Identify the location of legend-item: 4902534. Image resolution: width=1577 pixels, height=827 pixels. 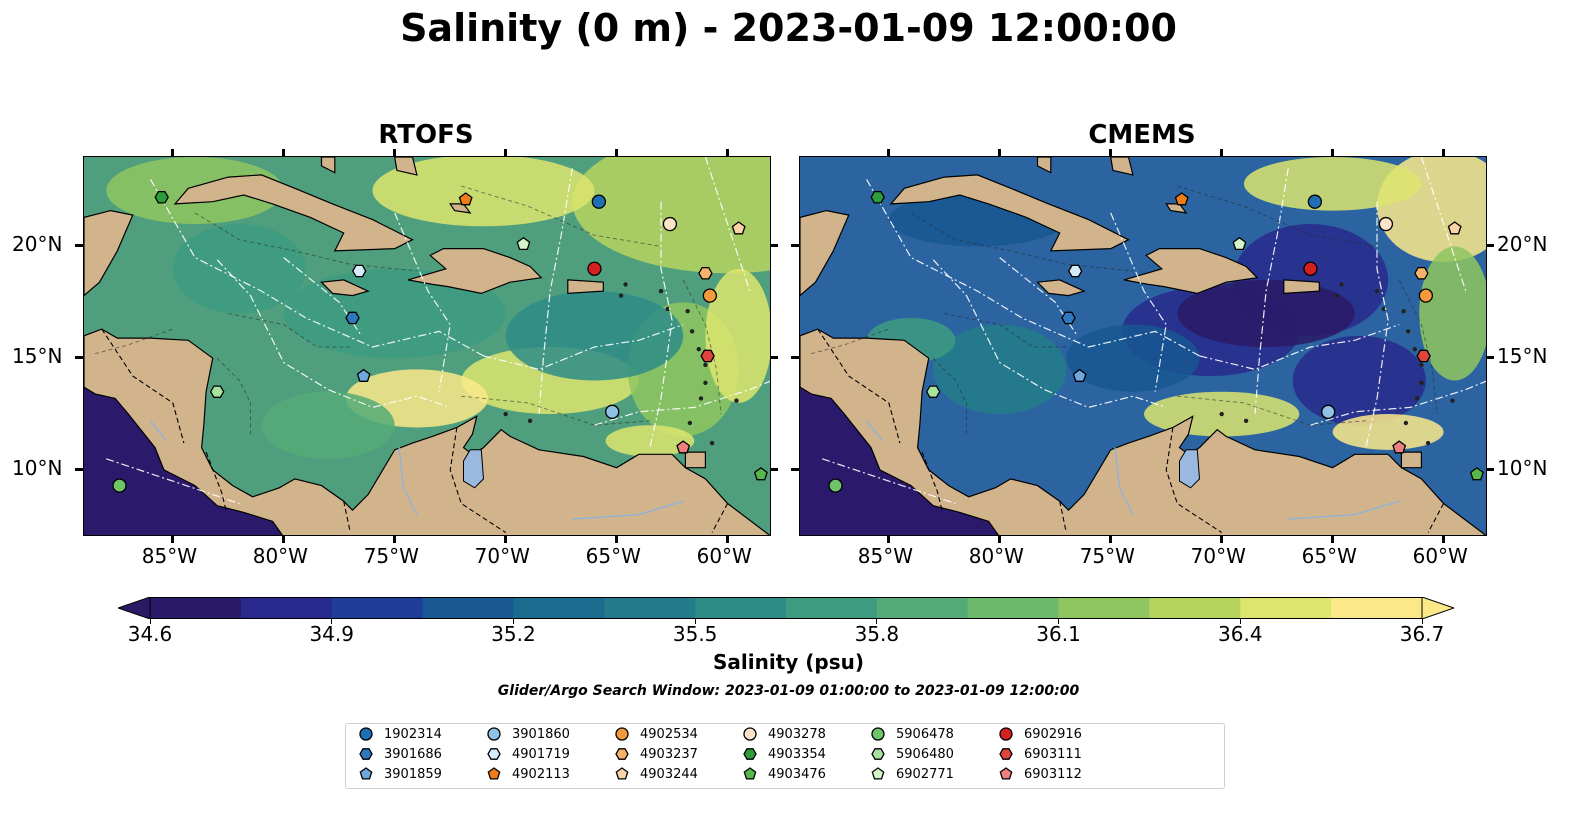
(656, 734).